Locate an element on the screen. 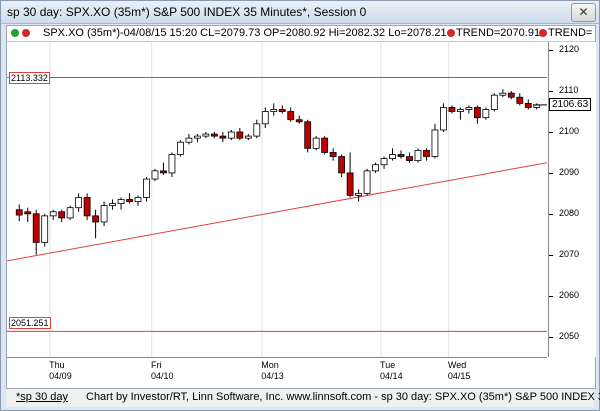 This screenshot has height=411, width=600. last-price-label: 2106.63 is located at coordinates (570, 104).